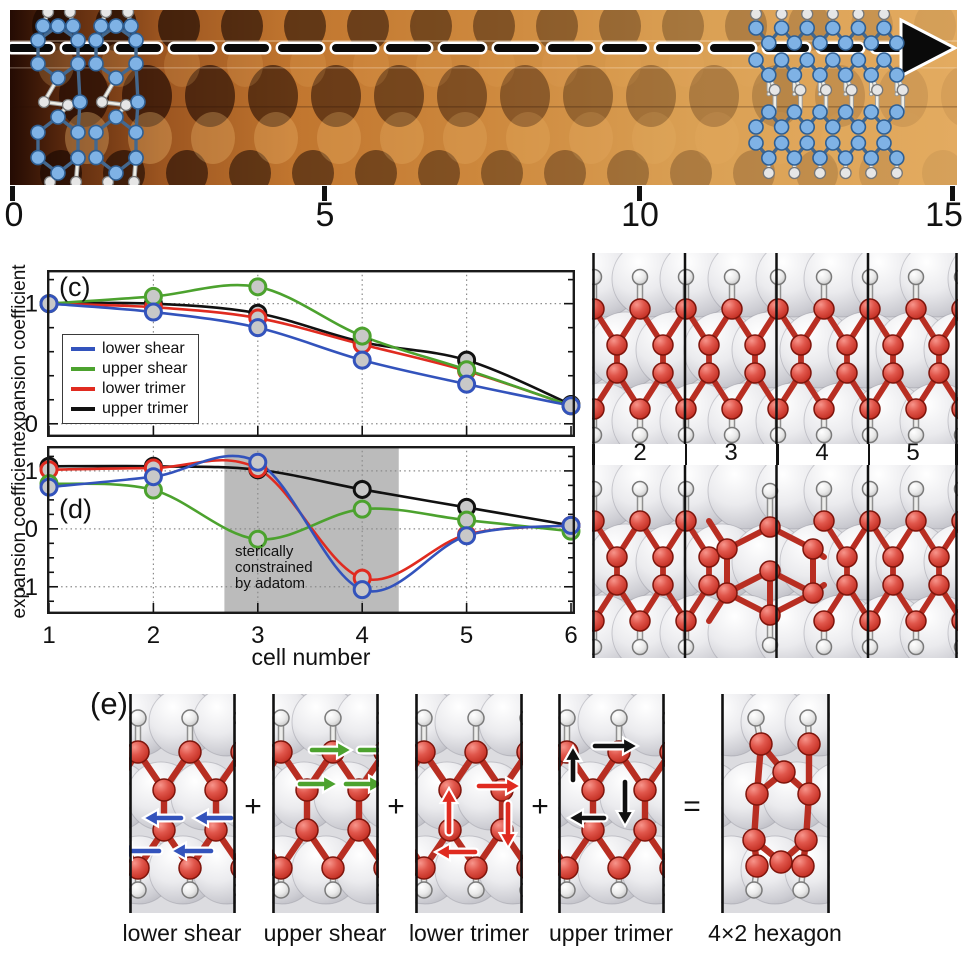 The image size is (966, 958). I want to click on x-tick-label: 6, so click(570, 635).